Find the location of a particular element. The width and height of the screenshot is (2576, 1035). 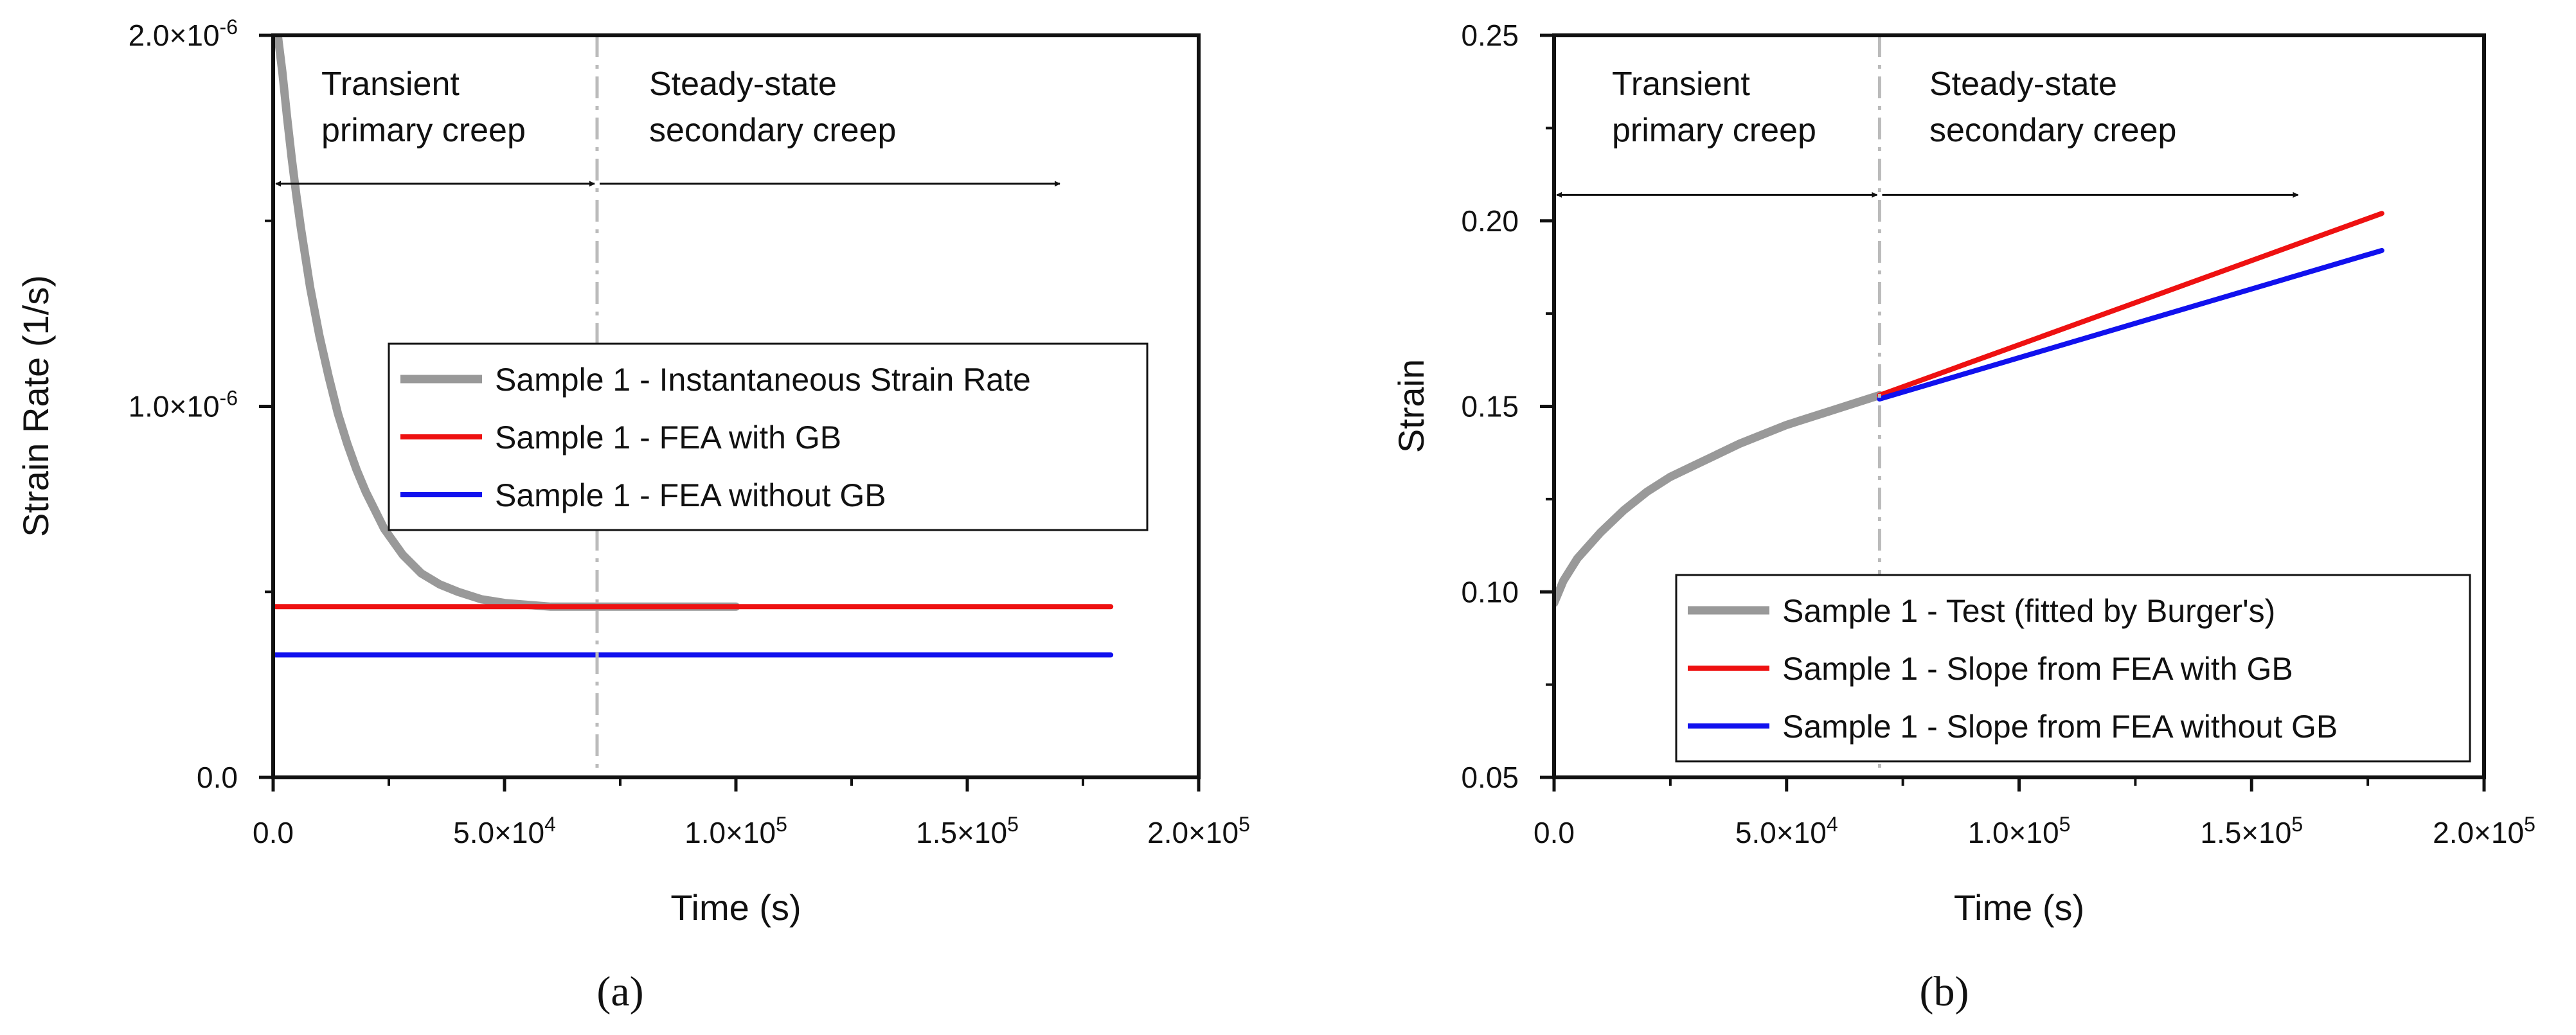

y-tick-label: 0.05 is located at coordinates (1490, 777).